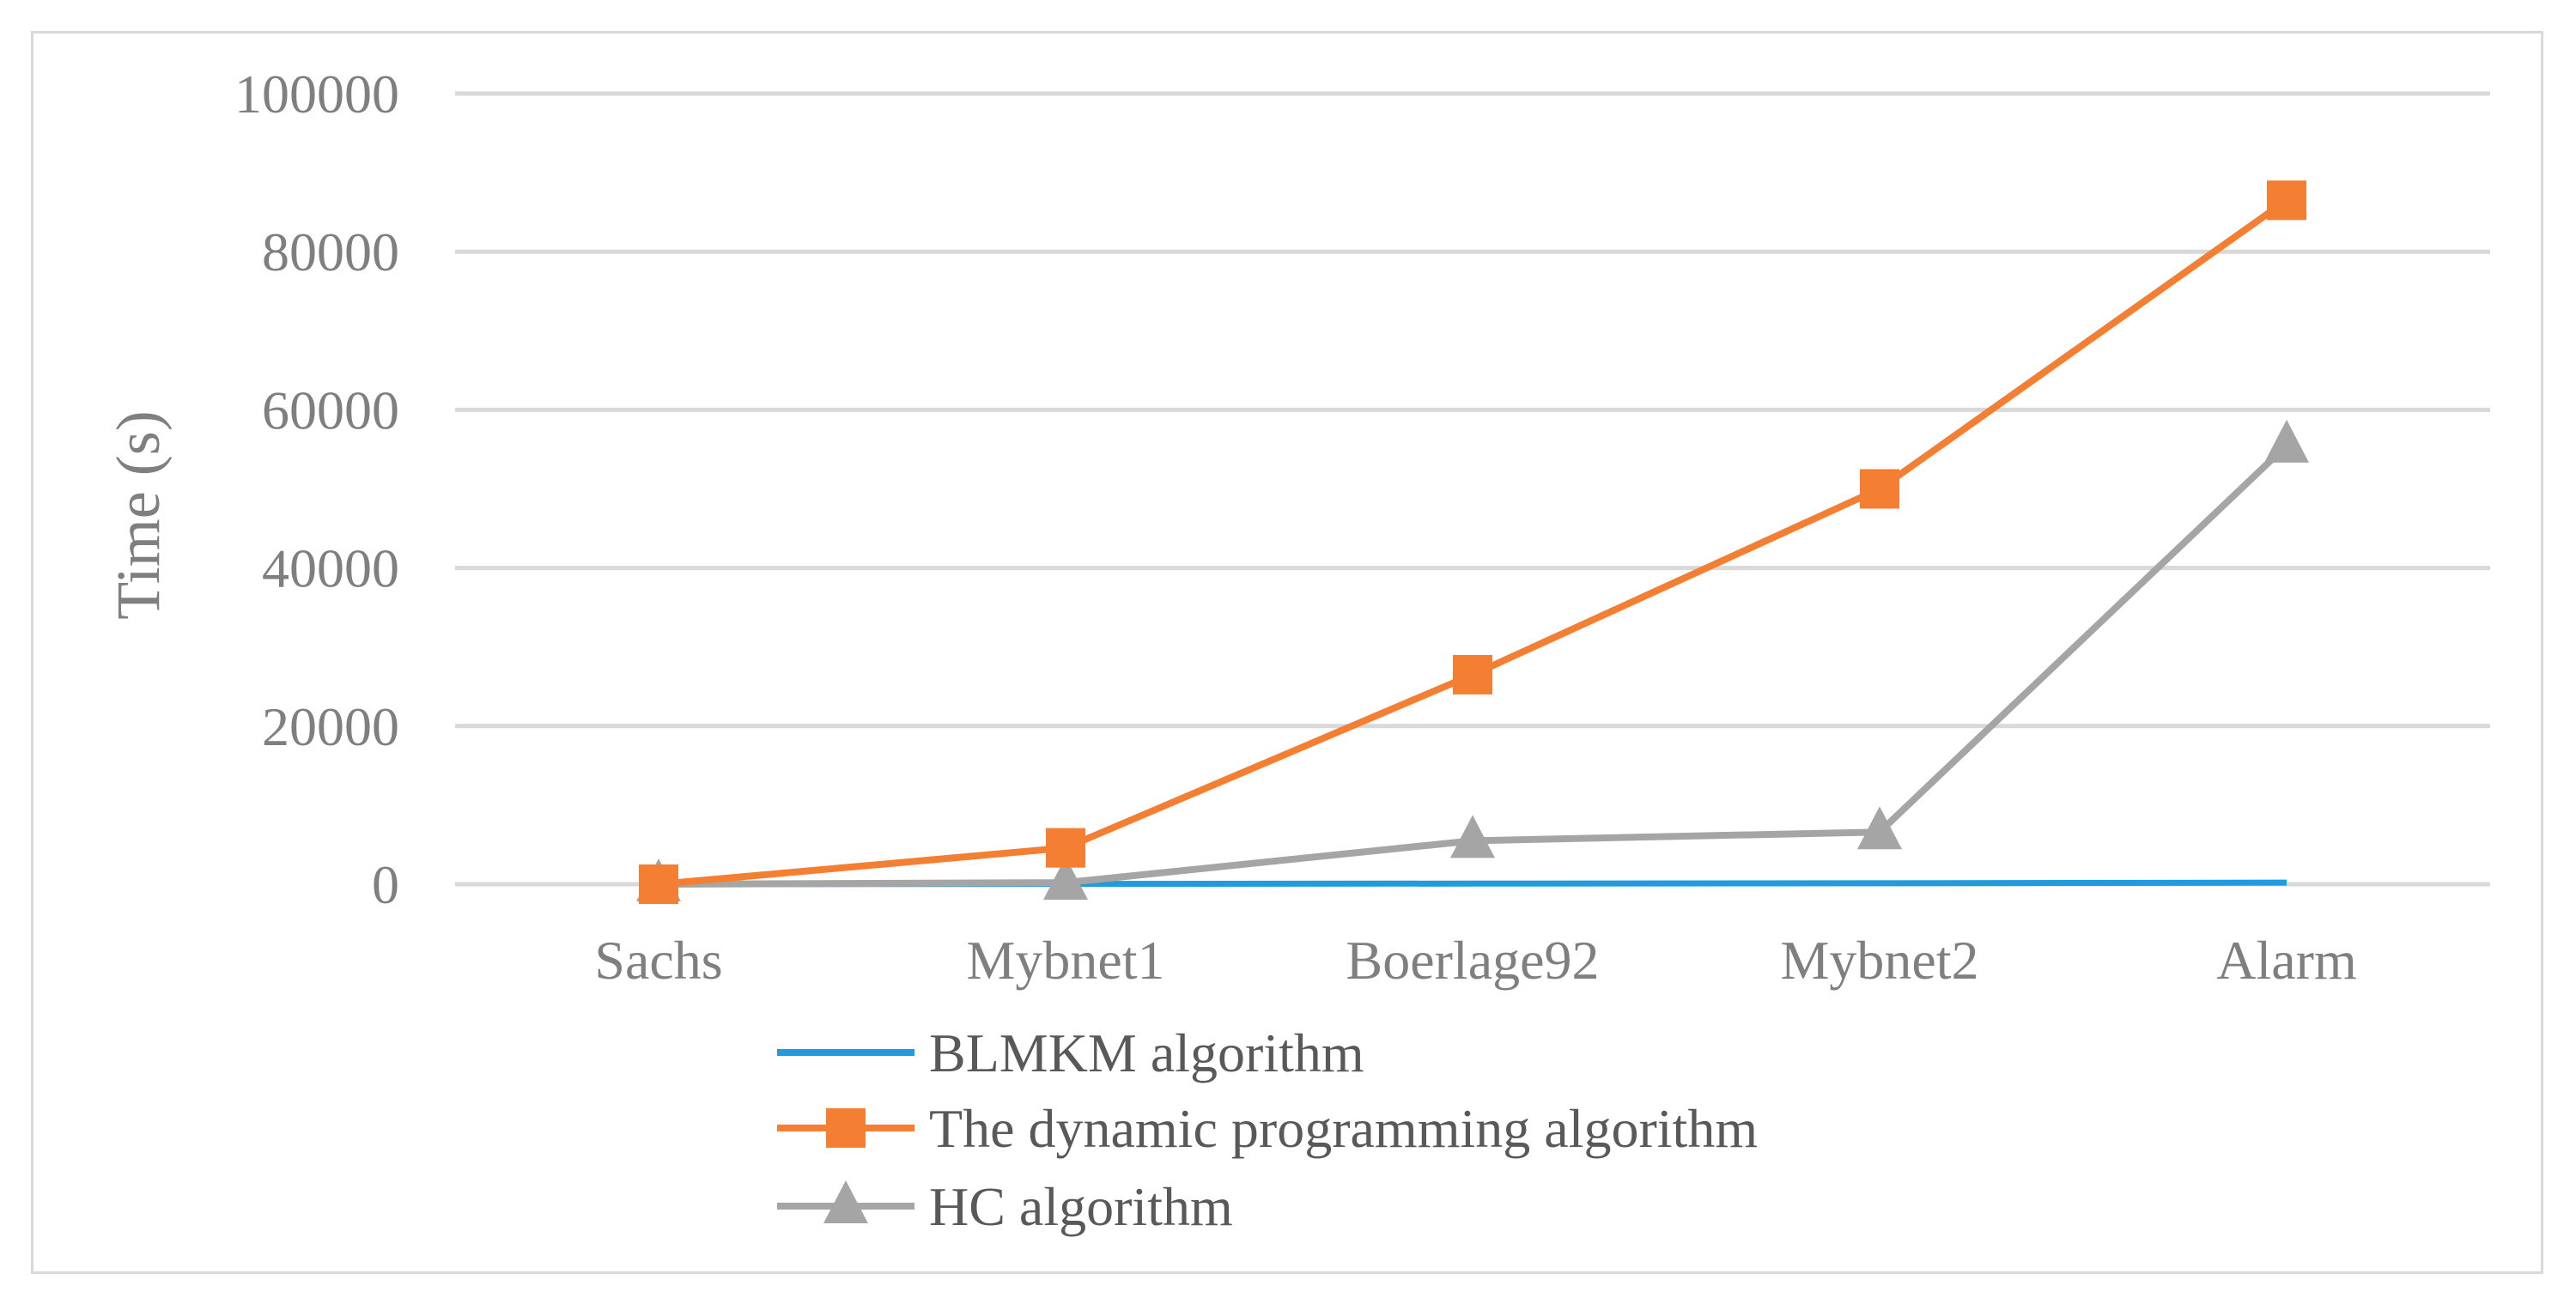 The width and height of the screenshot is (2576, 1304). I want to click on x-category-label: Alarm, so click(2287, 960).